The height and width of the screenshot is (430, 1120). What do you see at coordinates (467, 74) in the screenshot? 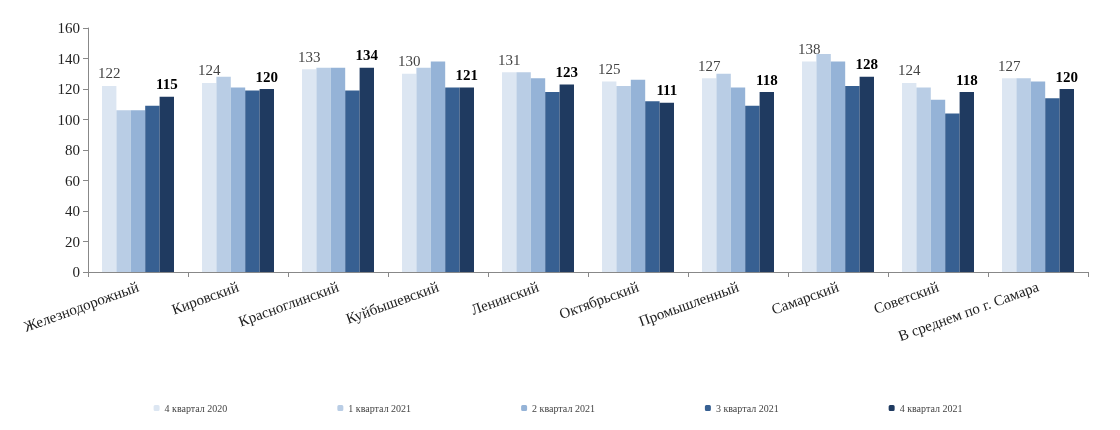
I see `data-label: 121` at bounding box center [467, 74].